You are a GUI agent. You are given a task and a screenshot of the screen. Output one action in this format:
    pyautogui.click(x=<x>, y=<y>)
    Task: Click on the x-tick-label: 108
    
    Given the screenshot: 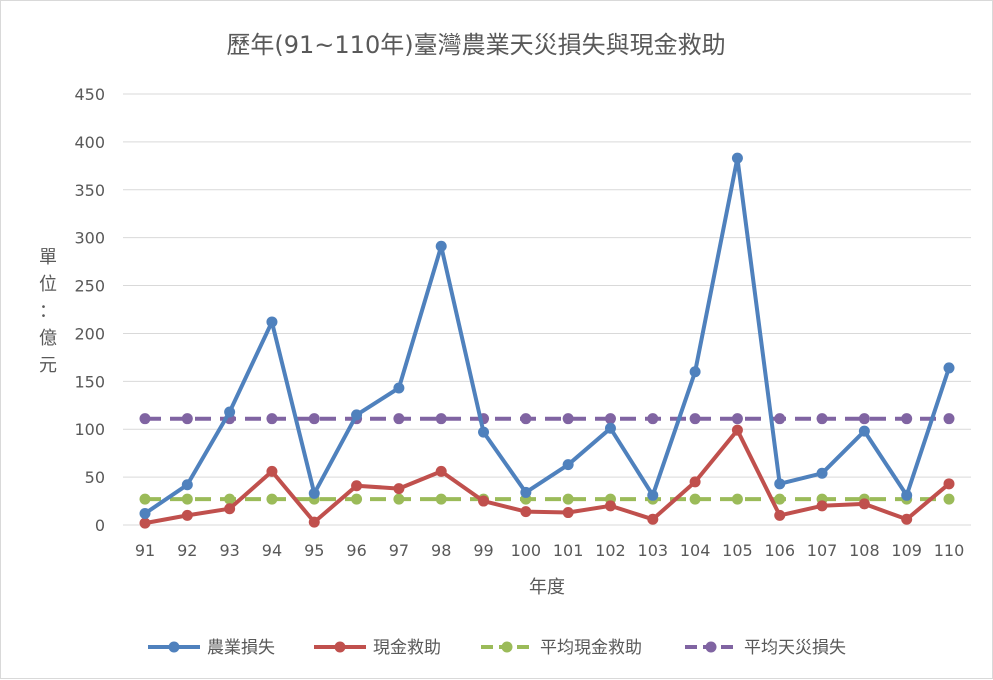 What is the action you would take?
    pyautogui.click(x=864, y=550)
    